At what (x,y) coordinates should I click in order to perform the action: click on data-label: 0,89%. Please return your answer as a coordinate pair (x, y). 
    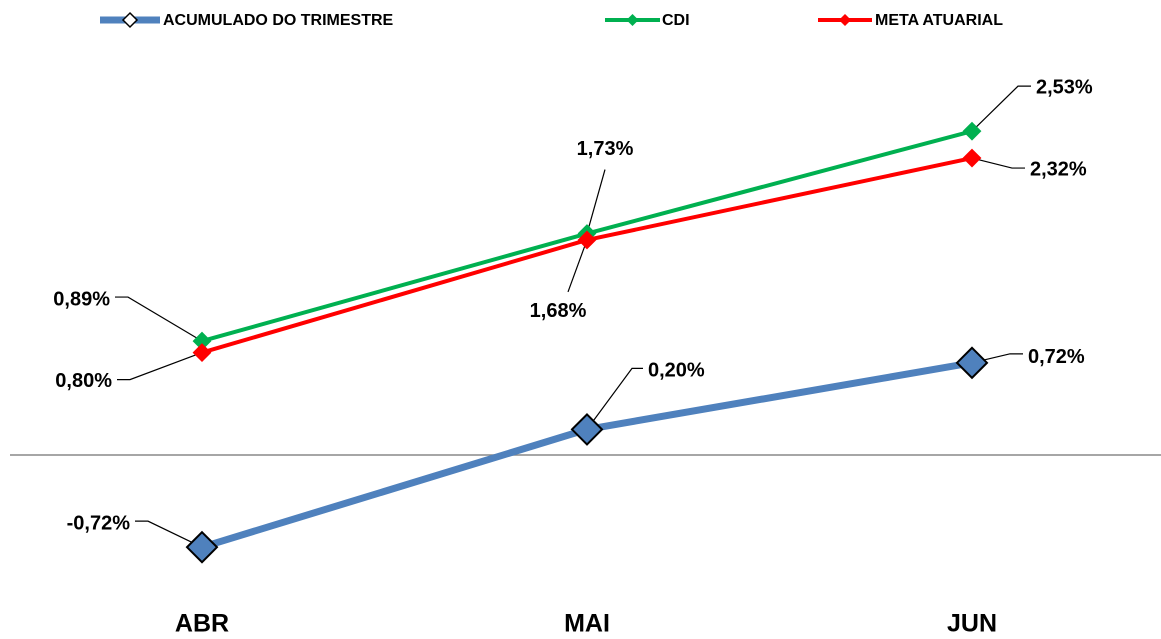
    Looking at the image, I should click on (81, 299).